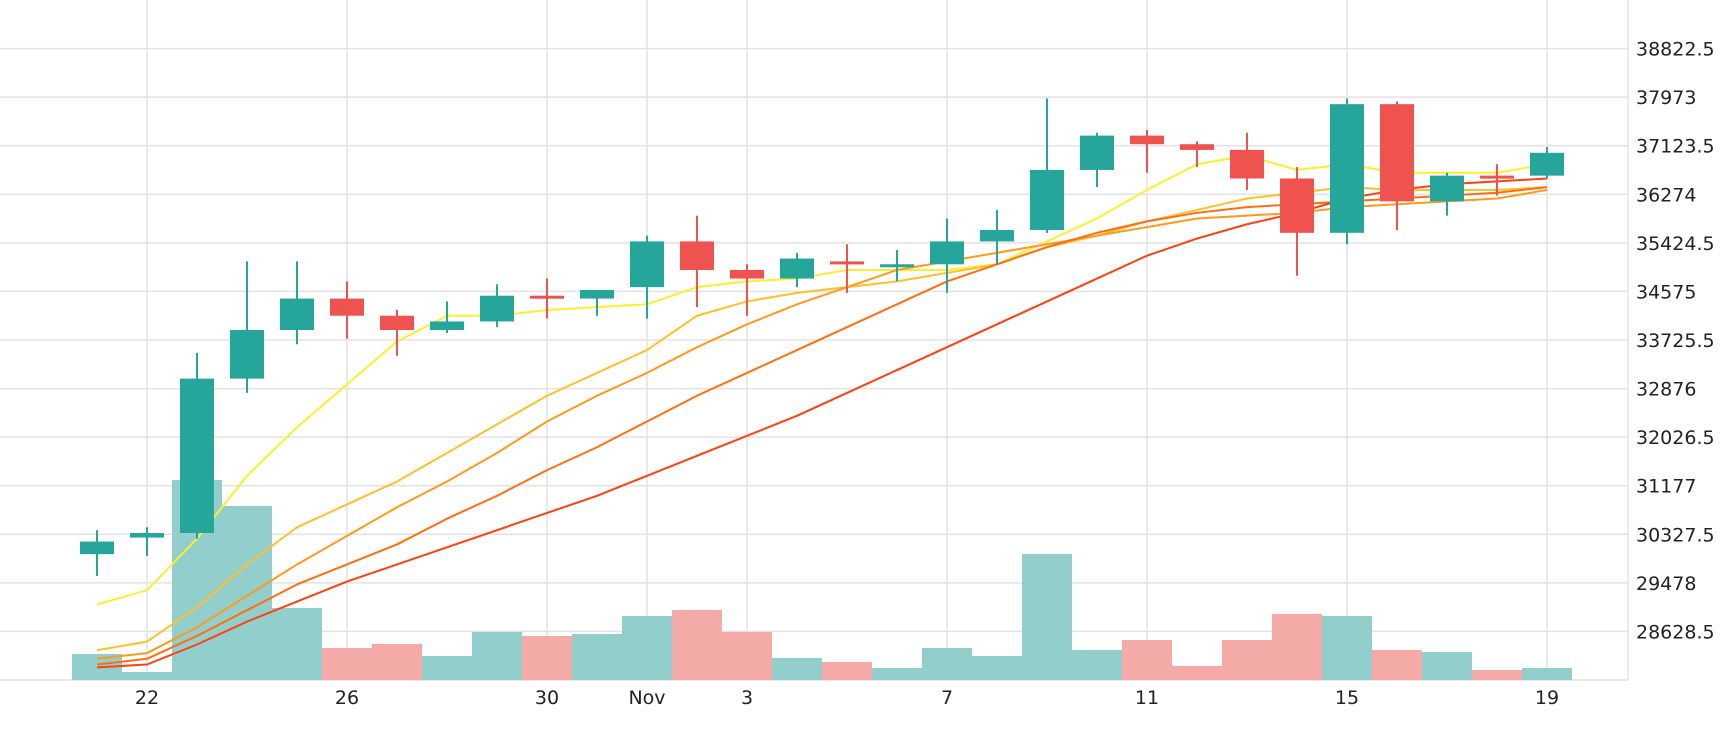 This screenshot has width=1730, height=730. What do you see at coordinates (1675, 50) in the screenshot?
I see `y-tick-label: 38822.5` at bounding box center [1675, 50].